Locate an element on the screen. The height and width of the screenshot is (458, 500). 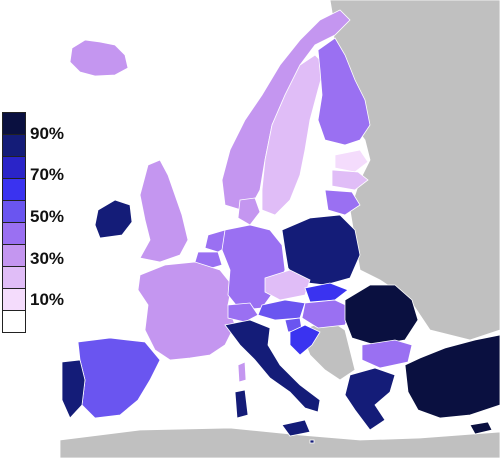
united-kingdom is located at coordinates (164, 211).